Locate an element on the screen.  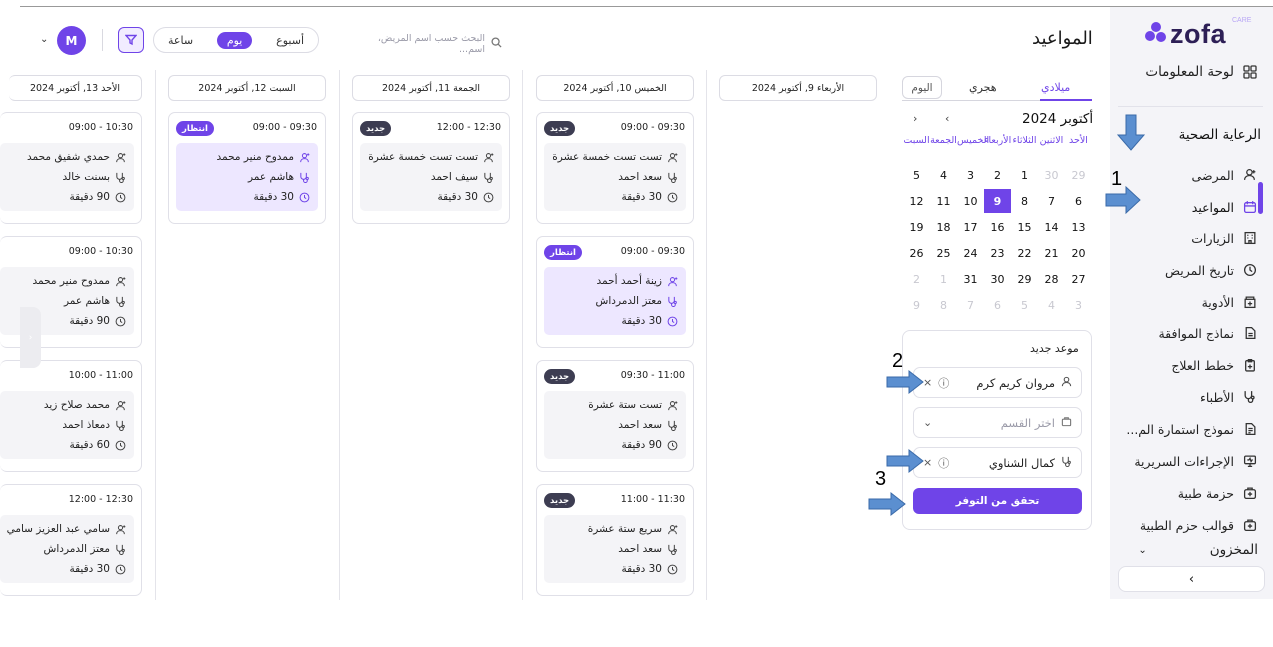
chevron-down-icon: ⌄ is located at coordinates (44, 39).